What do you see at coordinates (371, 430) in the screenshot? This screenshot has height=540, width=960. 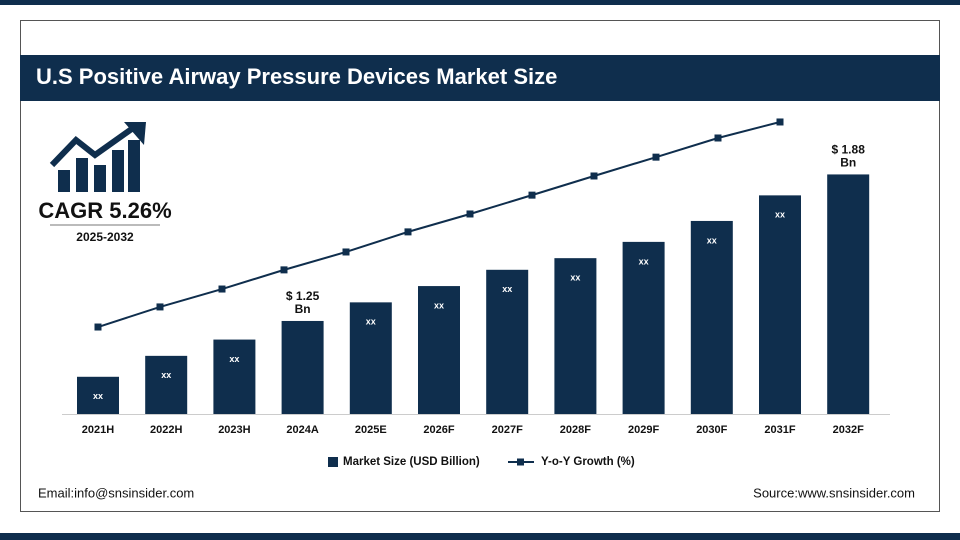 I see `x-tick-label: 2025E` at bounding box center [371, 430].